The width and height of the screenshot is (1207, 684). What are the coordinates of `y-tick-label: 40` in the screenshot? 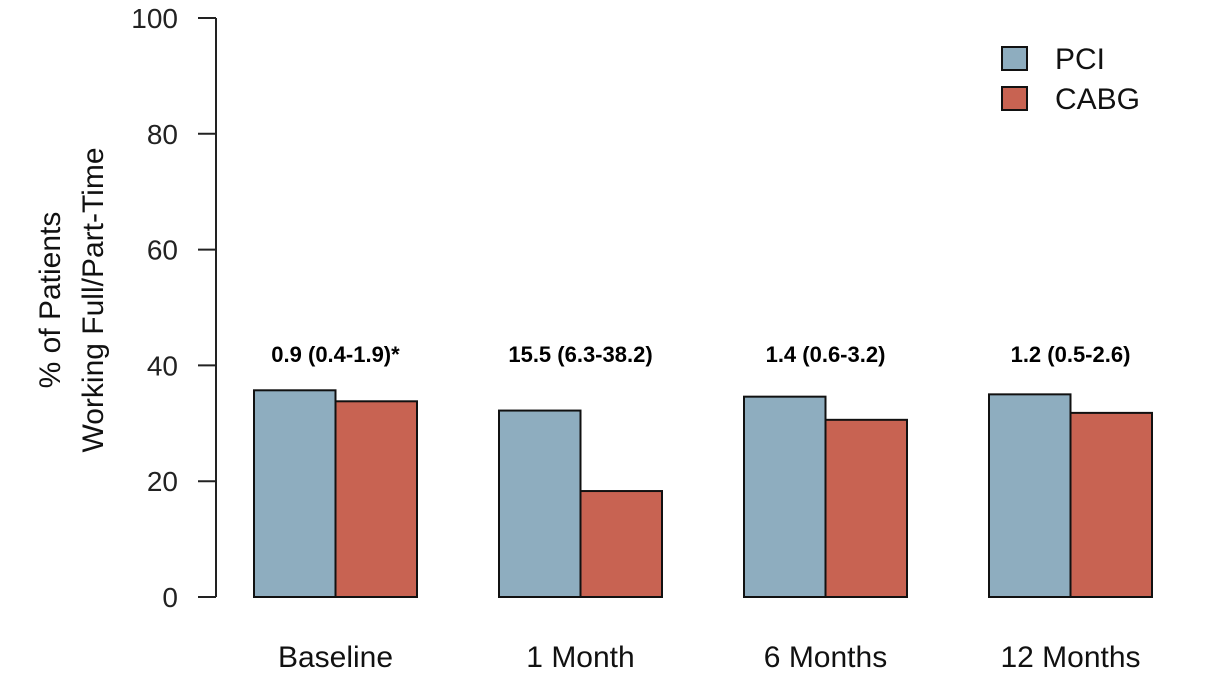 It's located at (162, 365).